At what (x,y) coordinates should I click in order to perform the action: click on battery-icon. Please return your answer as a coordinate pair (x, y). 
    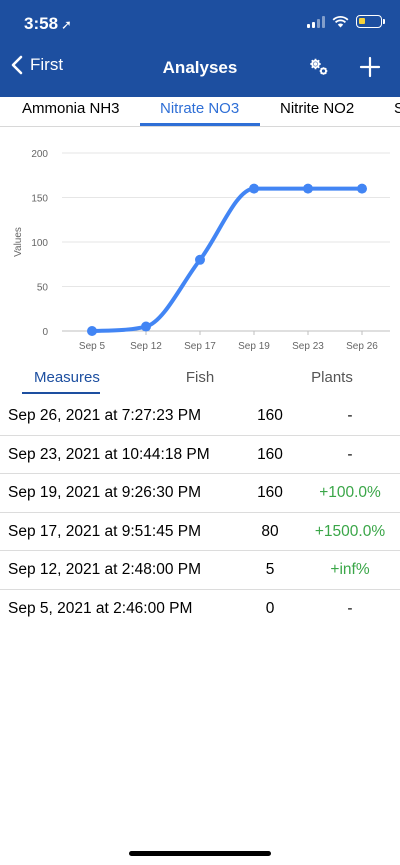
    Looking at the image, I should click on (370, 21).